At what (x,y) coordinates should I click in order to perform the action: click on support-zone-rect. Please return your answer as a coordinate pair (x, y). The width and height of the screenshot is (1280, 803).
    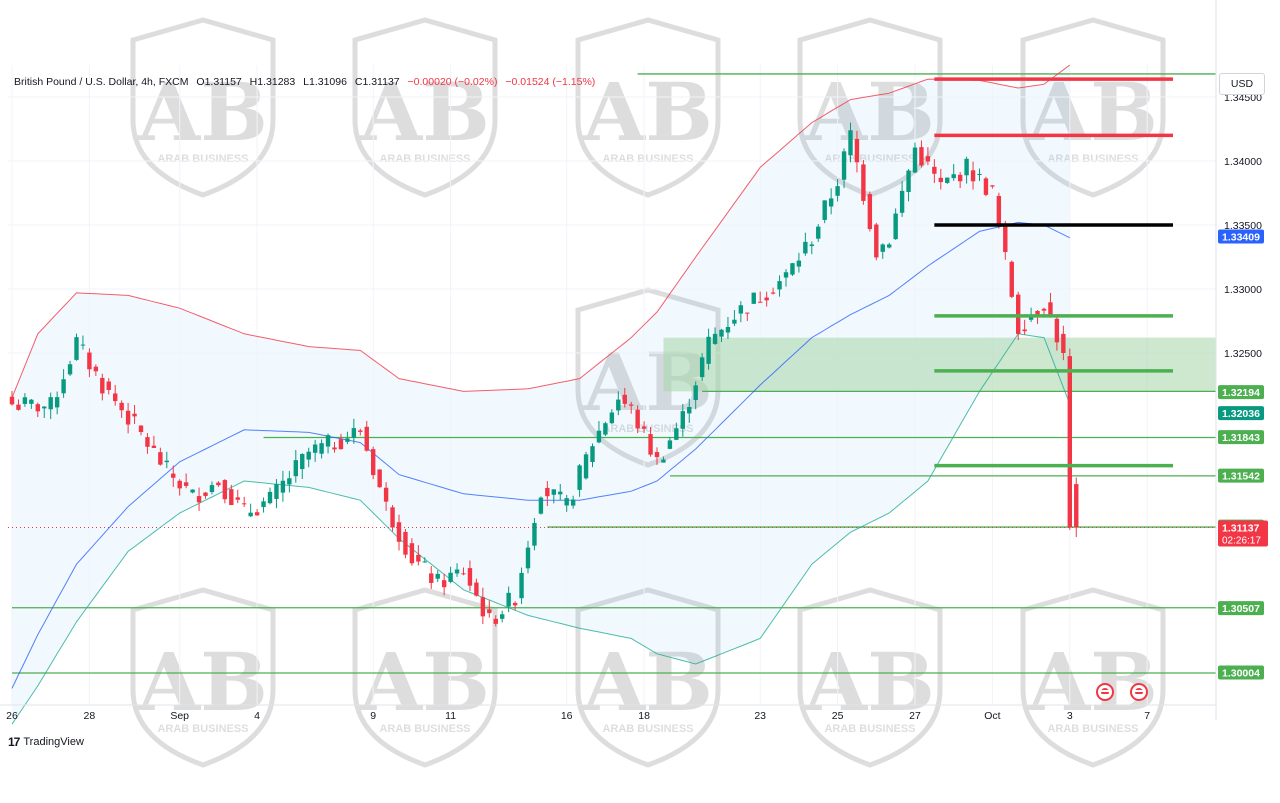
    Looking at the image, I should click on (939, 364).